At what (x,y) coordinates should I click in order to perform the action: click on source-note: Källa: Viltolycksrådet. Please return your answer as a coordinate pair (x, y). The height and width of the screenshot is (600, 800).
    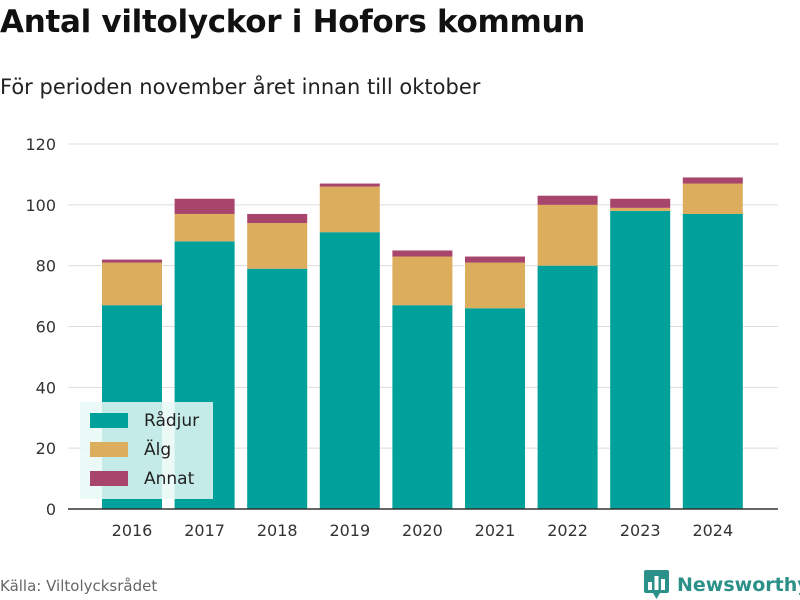
    Looking at the image, I should click on (79, 586).